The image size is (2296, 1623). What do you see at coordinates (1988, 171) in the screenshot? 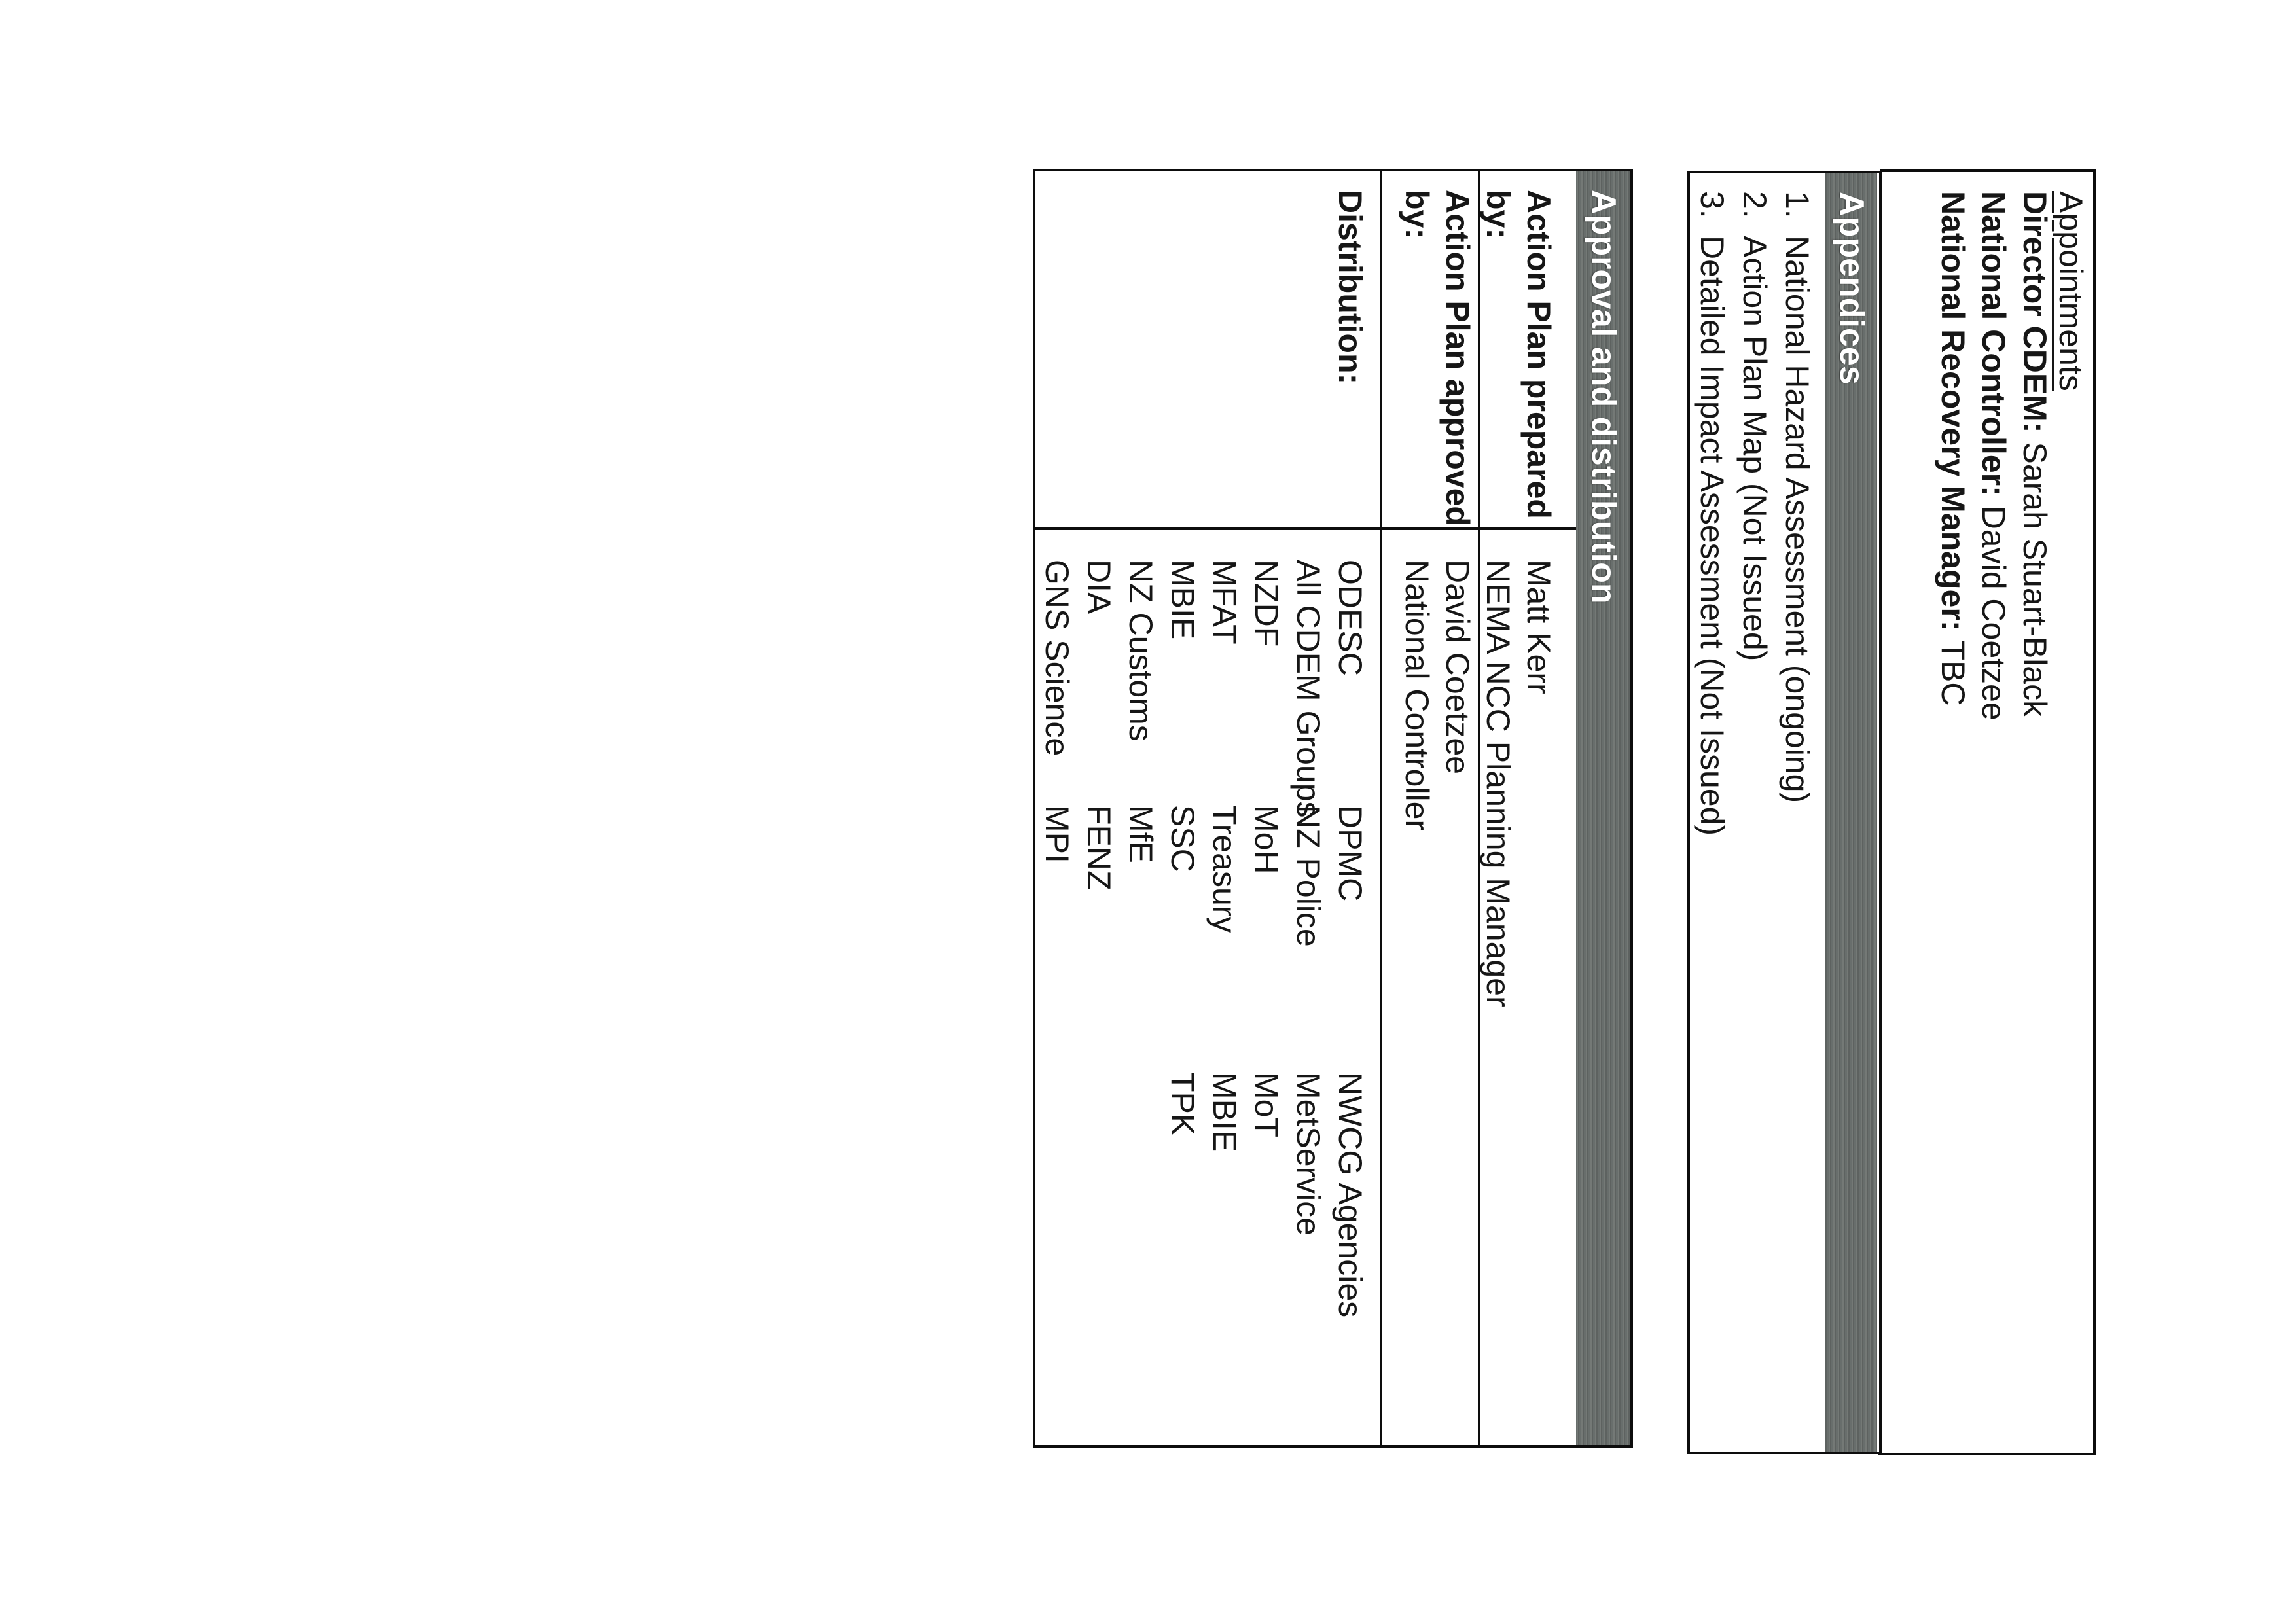
I see `appointments-left-border-line` at bounding box center [1988, 171].